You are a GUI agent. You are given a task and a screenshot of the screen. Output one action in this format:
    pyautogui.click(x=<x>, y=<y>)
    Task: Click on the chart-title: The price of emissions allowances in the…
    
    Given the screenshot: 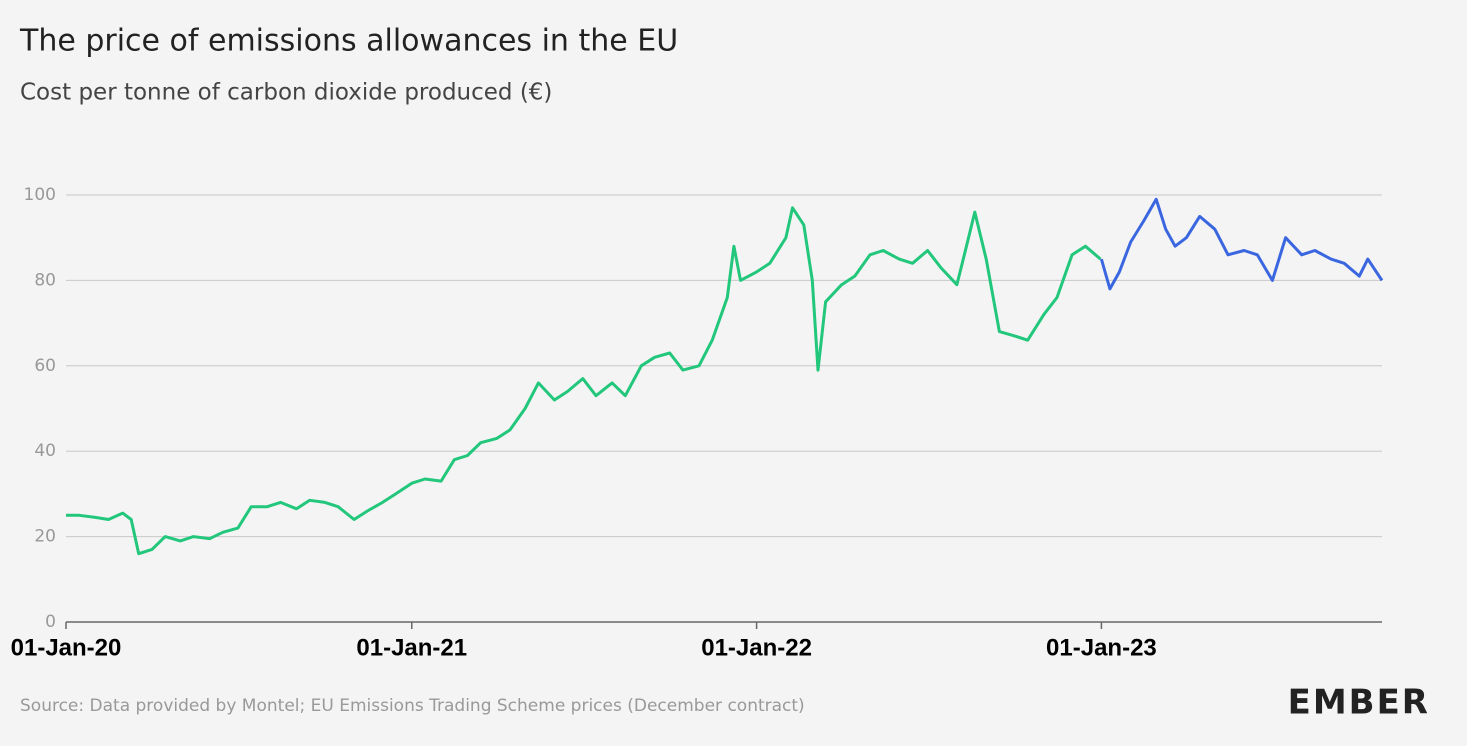 What is the action you would take?
    pyautogui.click(x=348, y=41)
    